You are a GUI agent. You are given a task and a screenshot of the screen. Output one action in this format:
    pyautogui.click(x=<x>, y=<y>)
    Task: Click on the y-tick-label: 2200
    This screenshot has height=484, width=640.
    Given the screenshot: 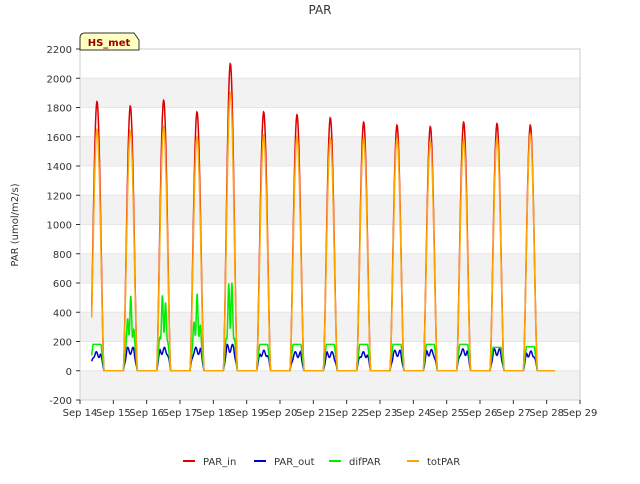 What is the action you would take?
    pyautogui.click(x=59, y=50)
    